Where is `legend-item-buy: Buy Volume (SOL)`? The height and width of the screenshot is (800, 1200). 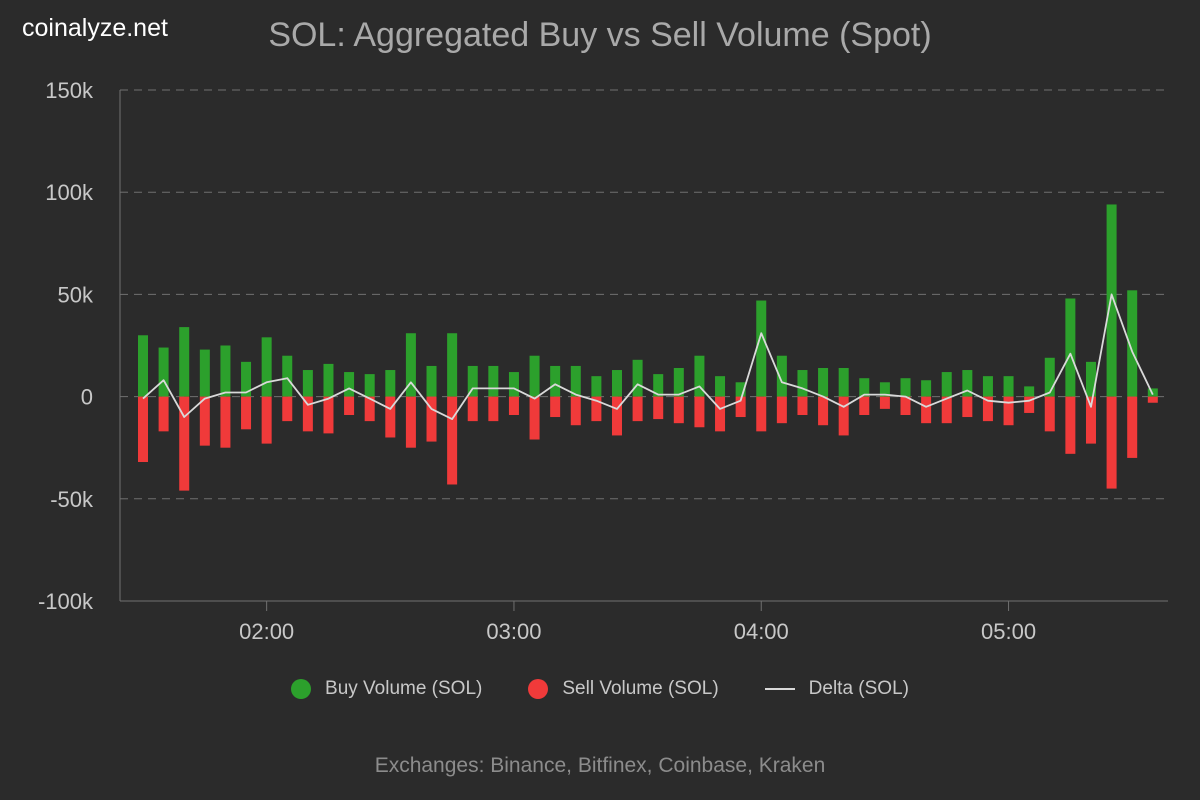
legend-item-buy: Buy Volume (SOL) is located at coordinates (386, 689).